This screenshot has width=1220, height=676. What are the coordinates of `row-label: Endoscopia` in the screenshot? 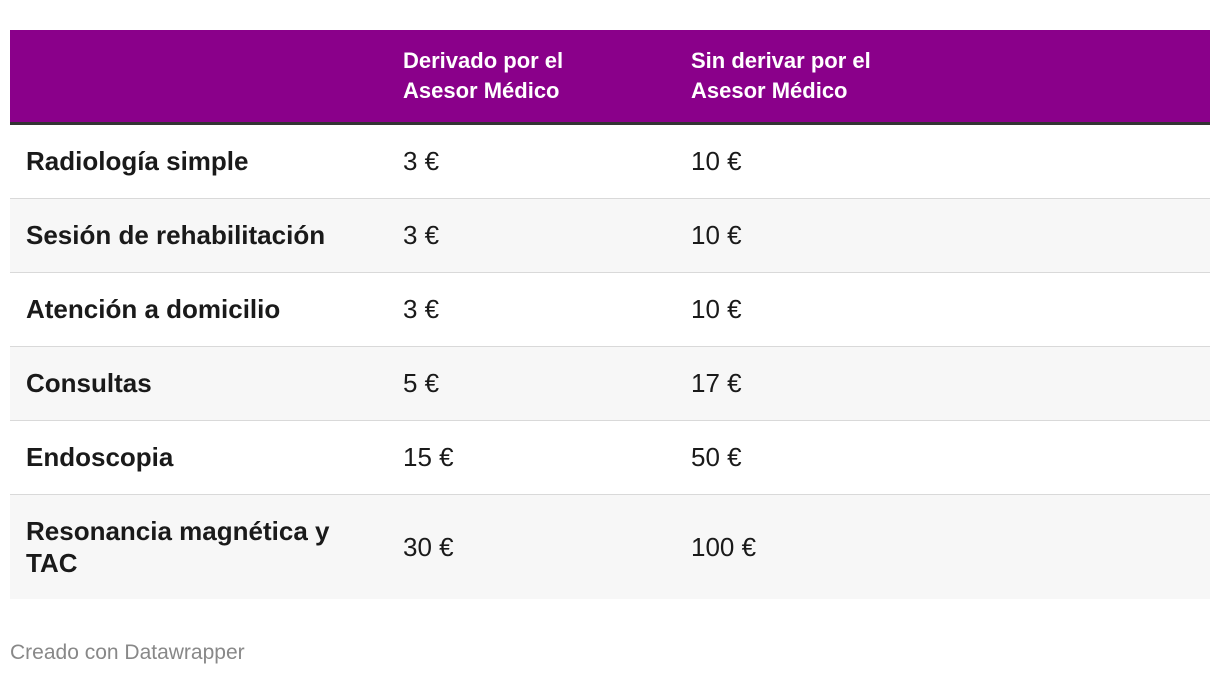 It's located at (198, 457).